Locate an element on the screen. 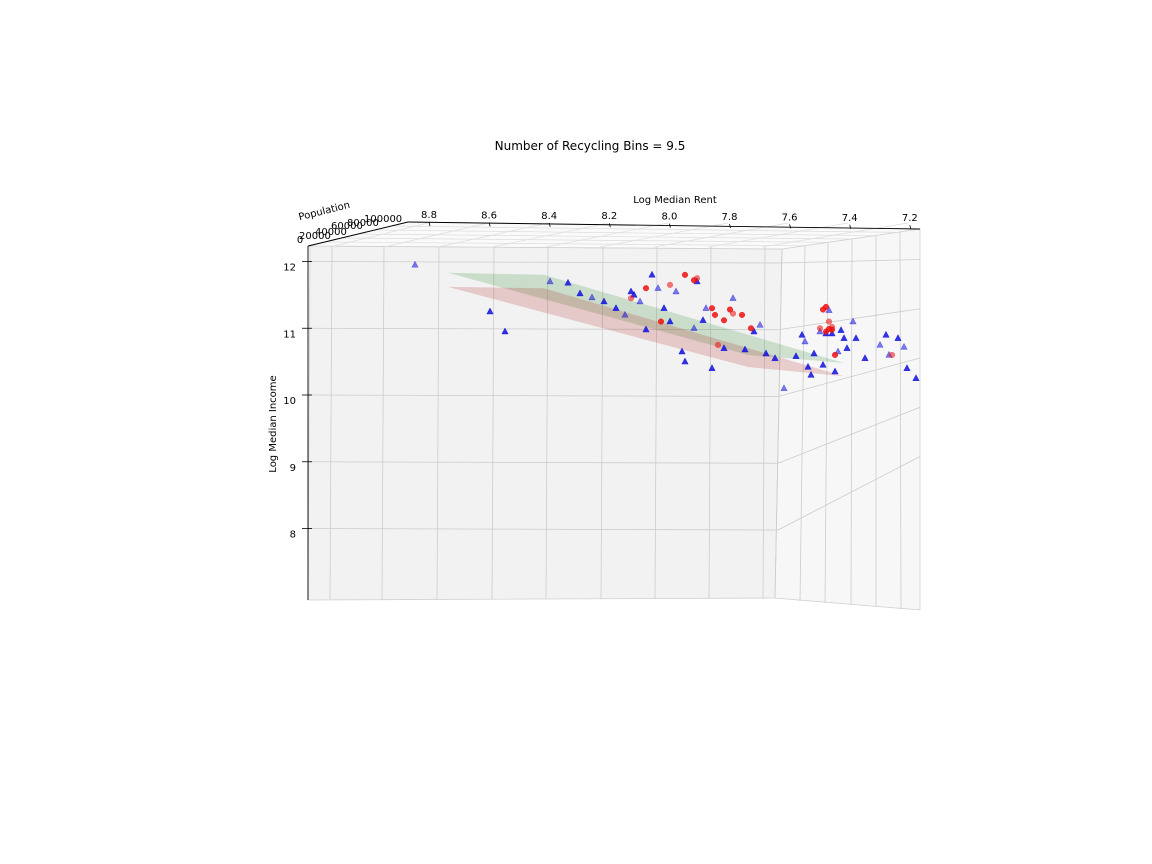 The image size is (1152, 864). z-tick-label: 20000 is located at coordinates (315, 236).